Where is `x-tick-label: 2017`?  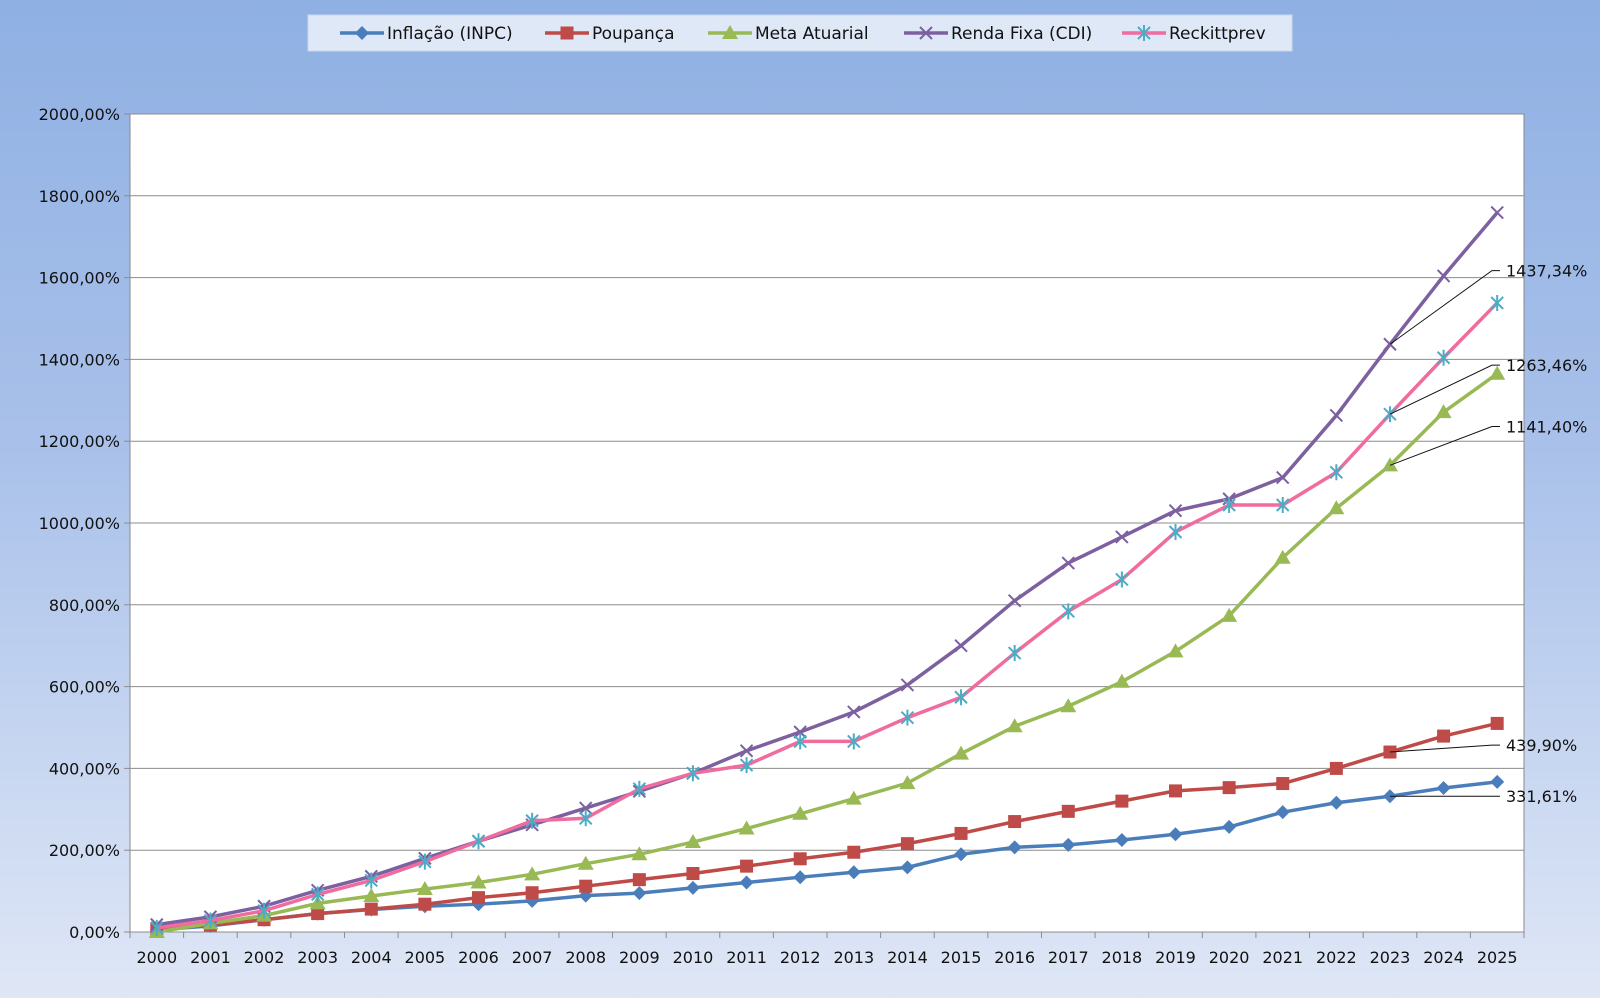 x-tick-label: 2017 is located at coordinates (1068, 957).